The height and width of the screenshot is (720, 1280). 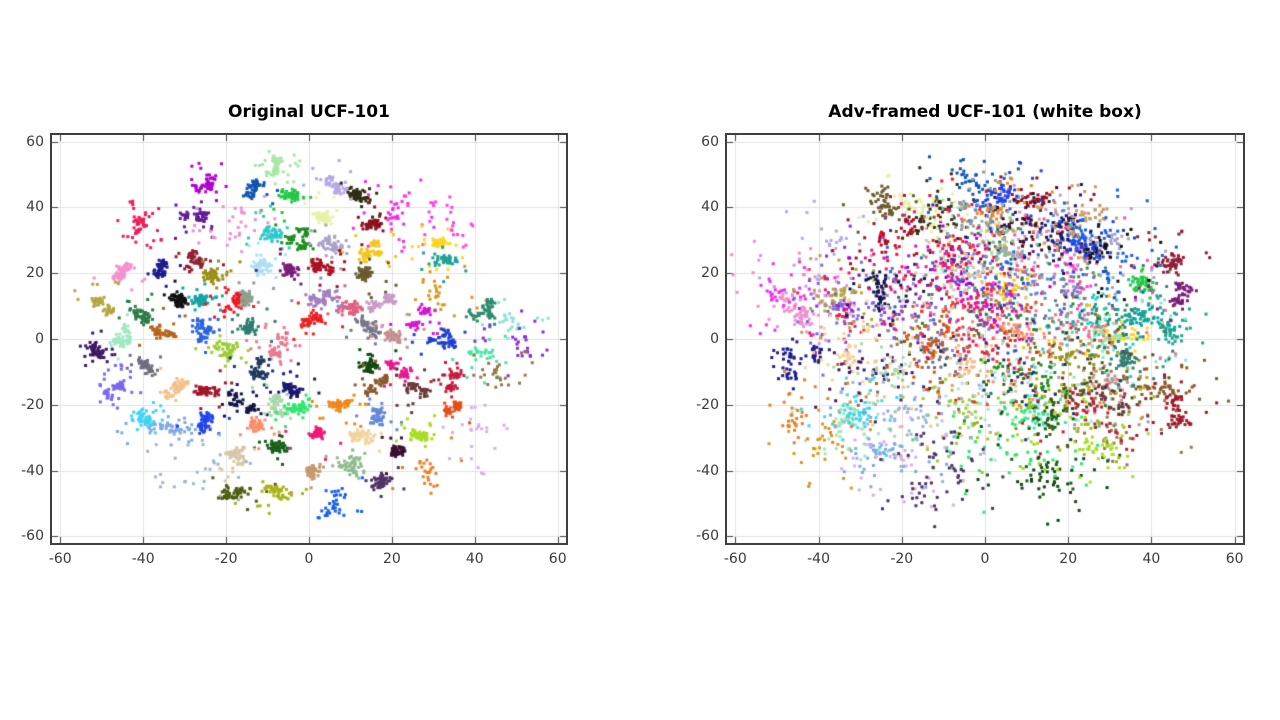 What do you see at coordinates (985, 112) in the screenshot?
I see `right-plot-title: Adv-framed UCF-101 (white box)` at bounding box center [985, 112].